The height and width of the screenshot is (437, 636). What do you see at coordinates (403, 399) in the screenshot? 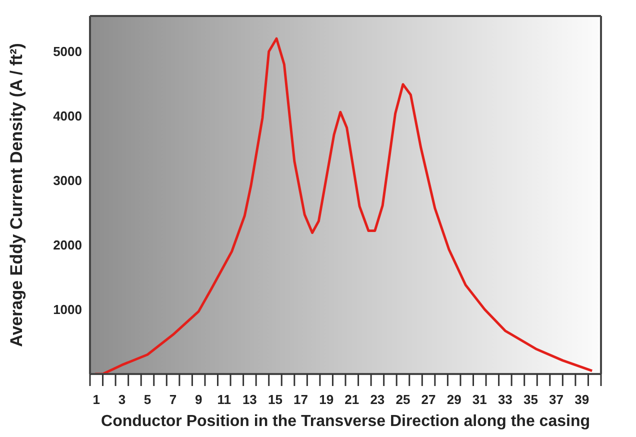
I see `x-tick-label: 25` at bounding box center [403, 399].